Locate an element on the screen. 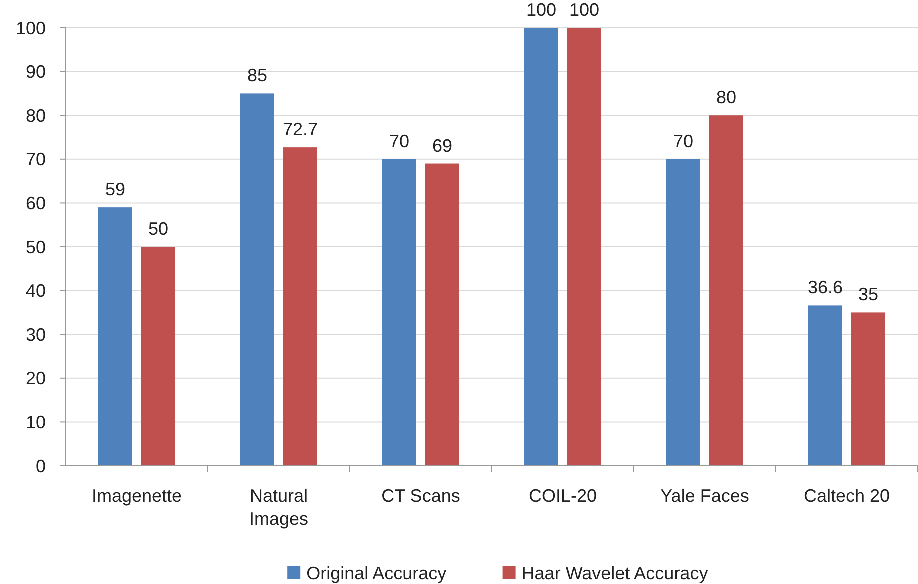 This screenshot has width=918, height=584. y-tick-label: 40 is located at coordinates (36, 291).